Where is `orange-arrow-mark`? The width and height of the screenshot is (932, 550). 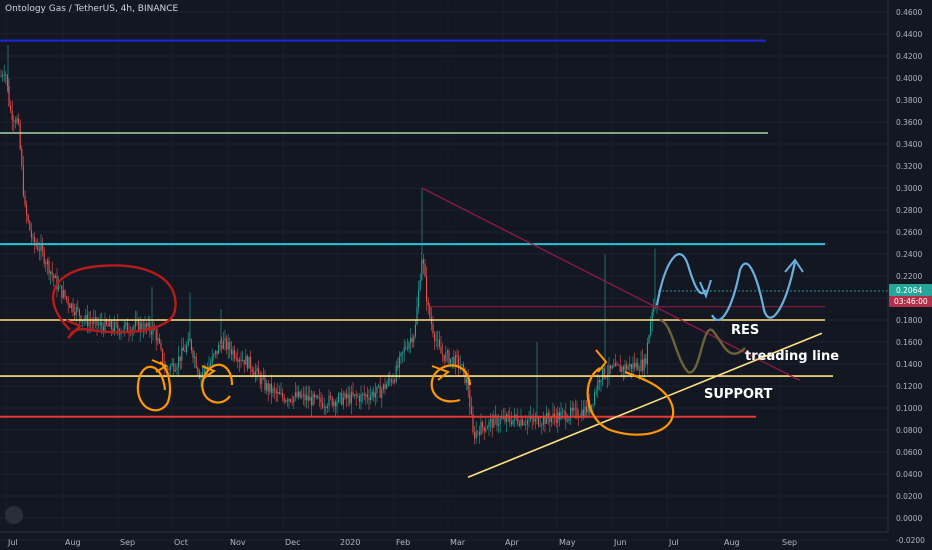 orange-arrow-mark is located at coordinates (160, 366).